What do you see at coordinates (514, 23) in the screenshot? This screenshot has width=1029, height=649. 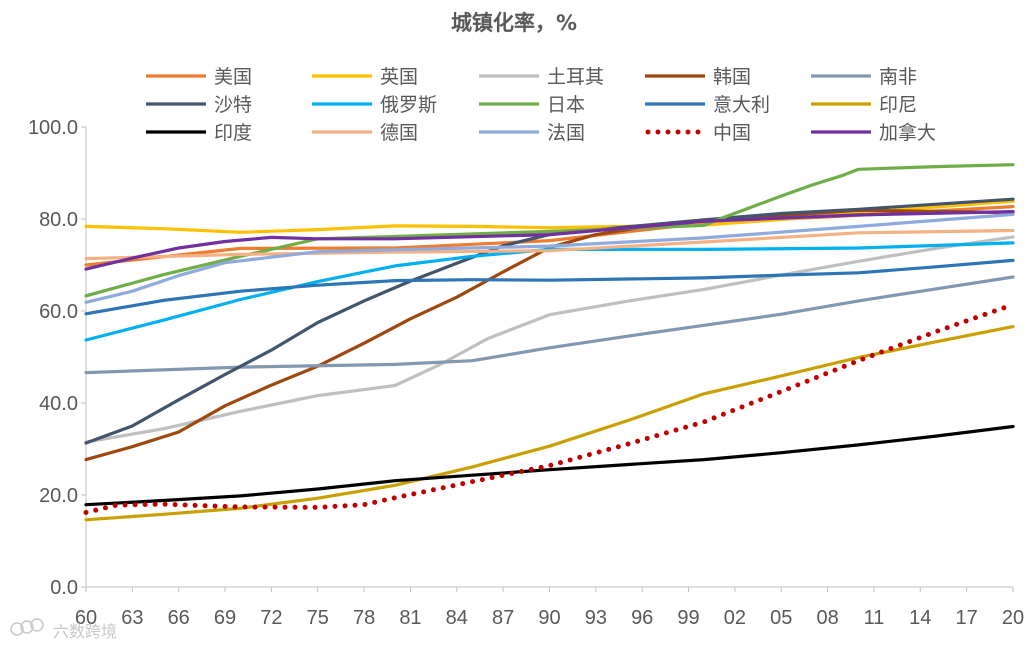 I see `chart-title: 城镇化率，%` at bounding box center [514, 23].